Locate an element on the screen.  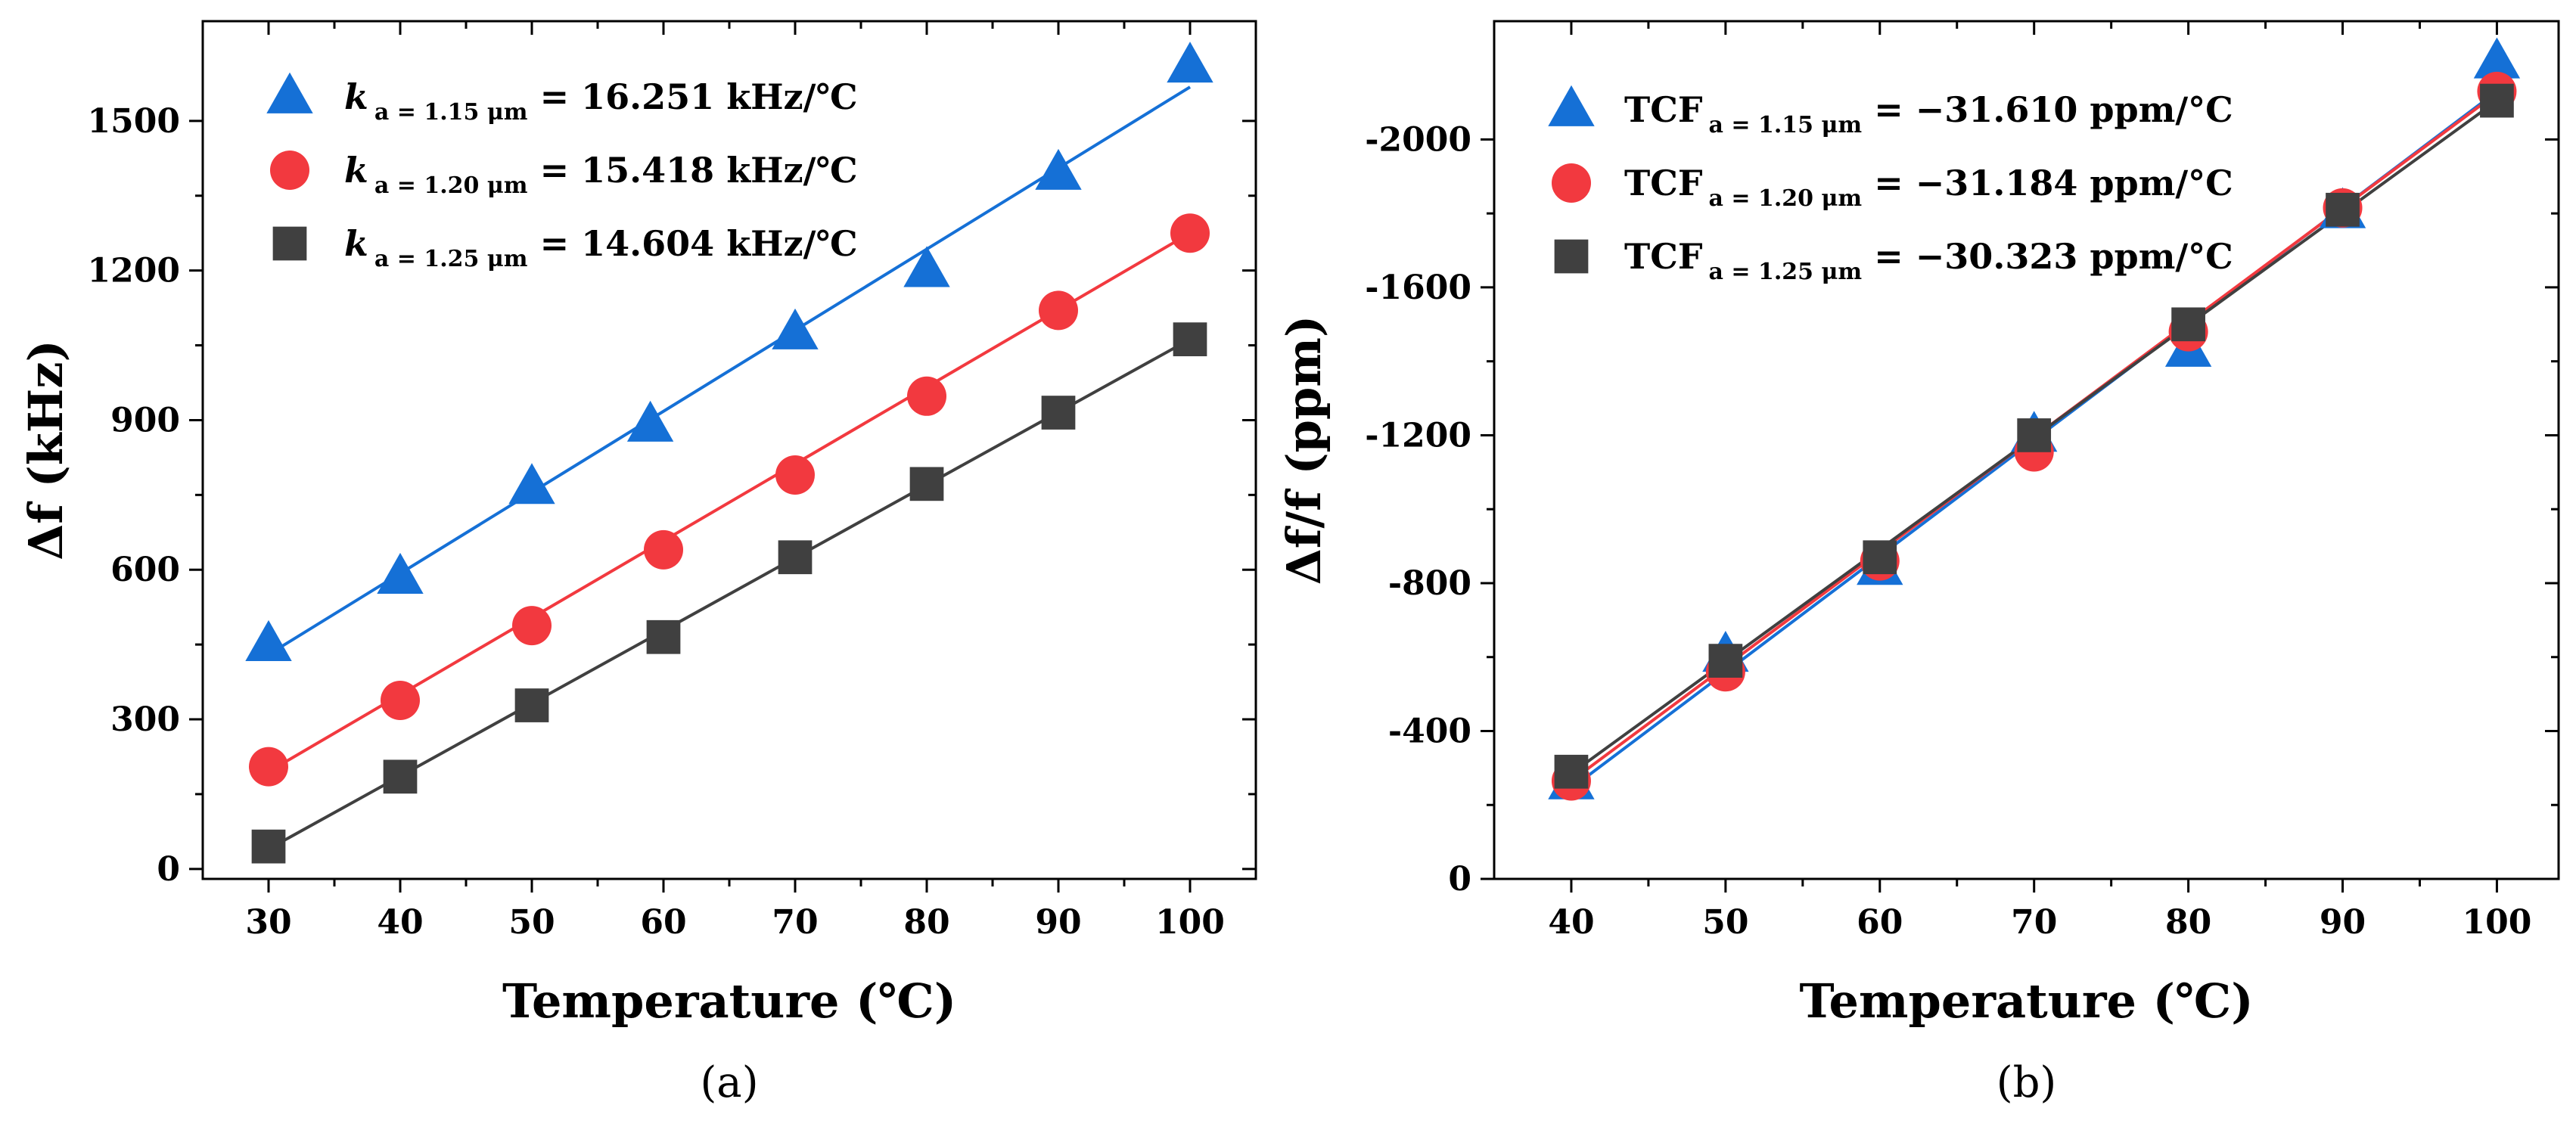
y-tick-label: 600 is located at coordinates (145, 570).